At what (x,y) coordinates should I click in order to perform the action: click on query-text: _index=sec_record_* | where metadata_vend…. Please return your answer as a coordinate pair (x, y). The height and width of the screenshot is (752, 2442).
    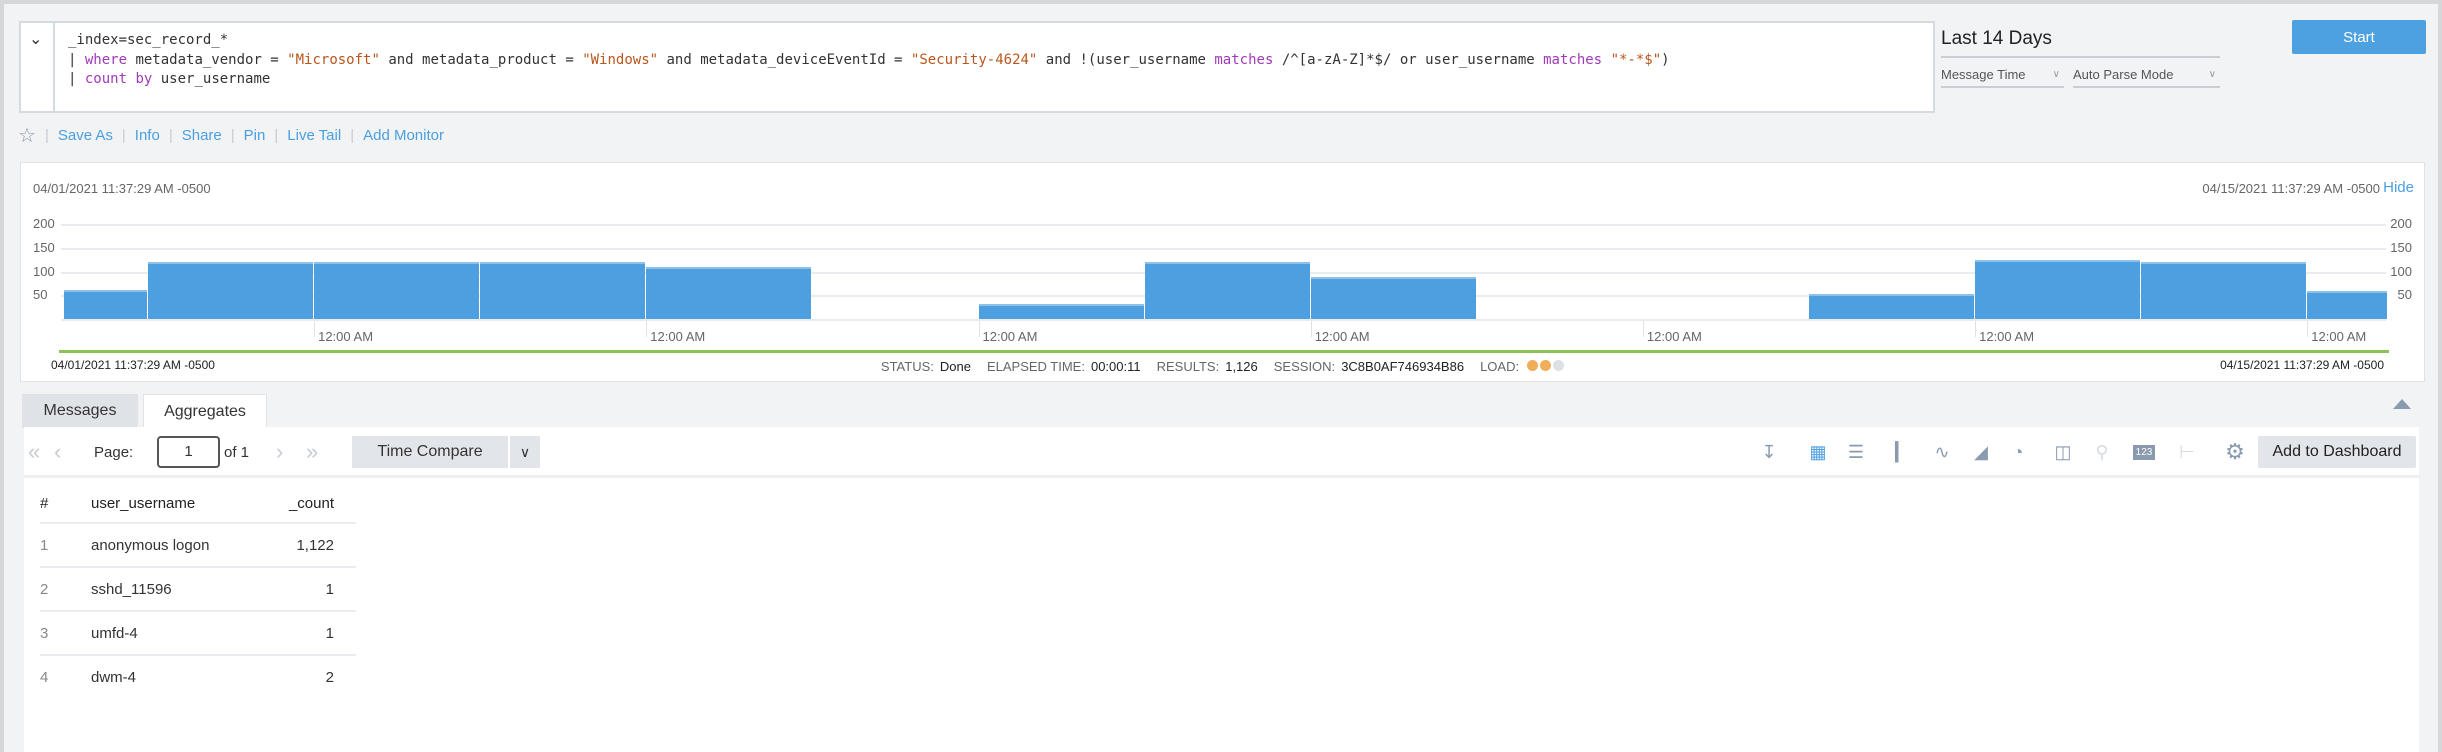
    Looking at the image, I should click on (869, 60).